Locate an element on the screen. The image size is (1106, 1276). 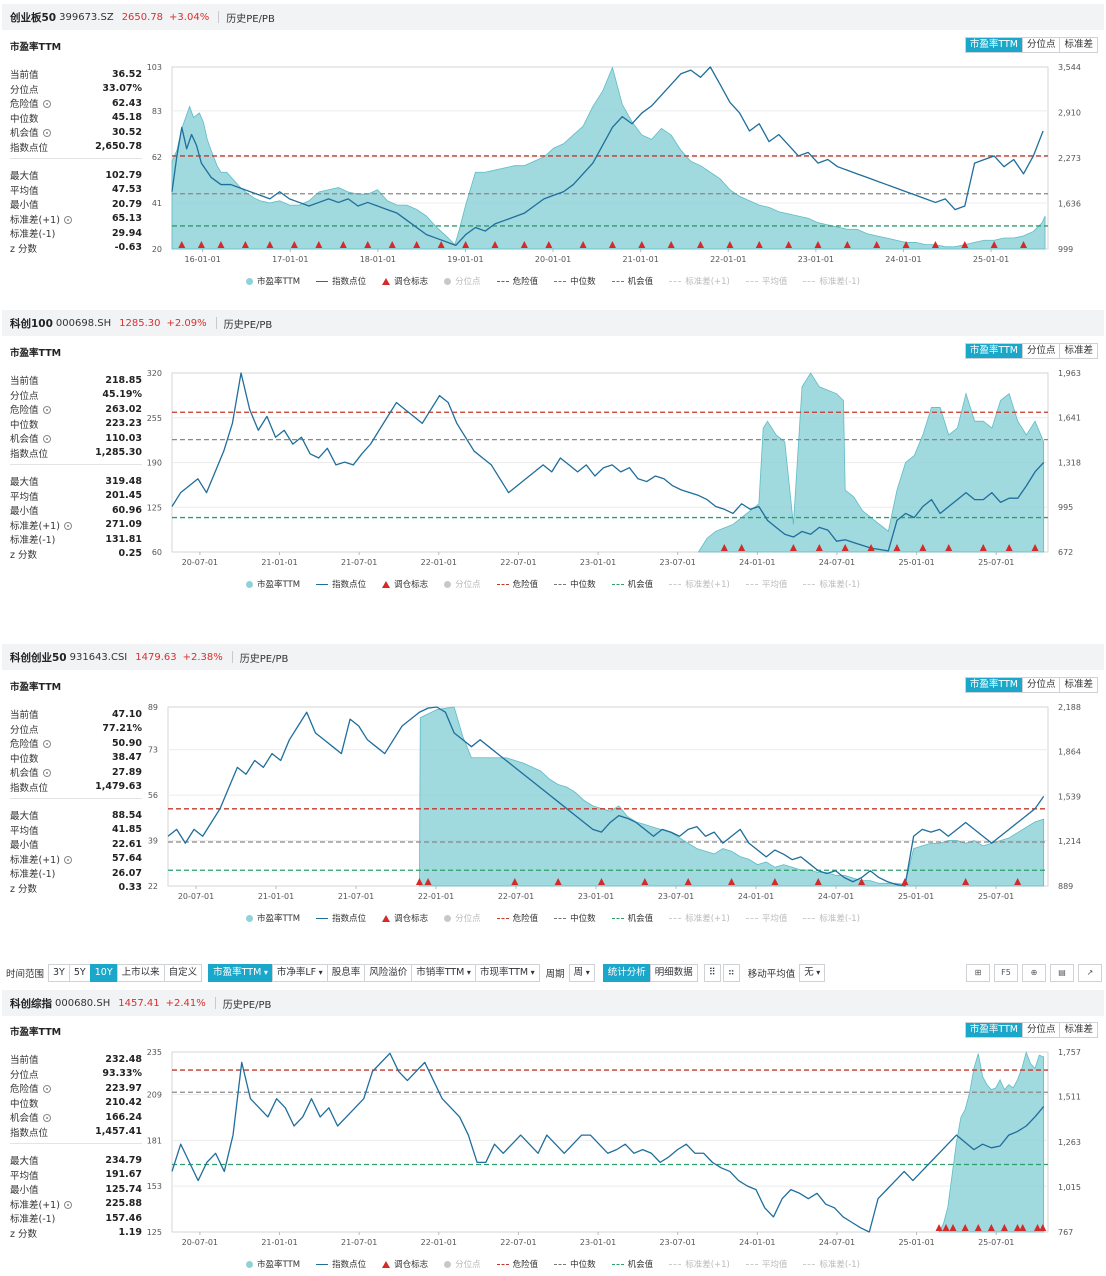
metric-button: 股息率 is located at coordinates (345, 973).